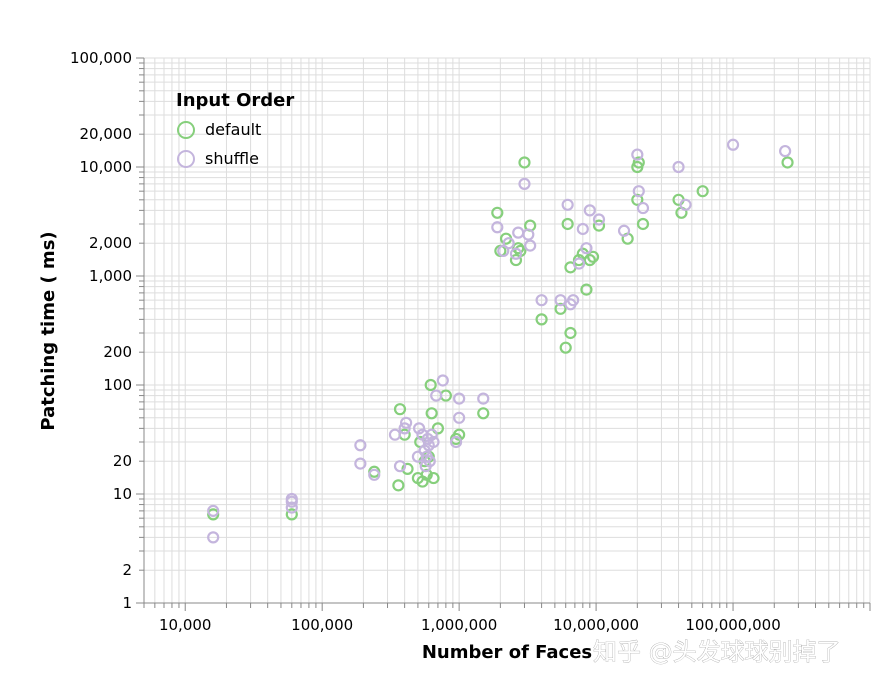  Describe the element at coordinates (459, 625) in the screenshot. I see `x-tick-label: 1,000,000` at that location.